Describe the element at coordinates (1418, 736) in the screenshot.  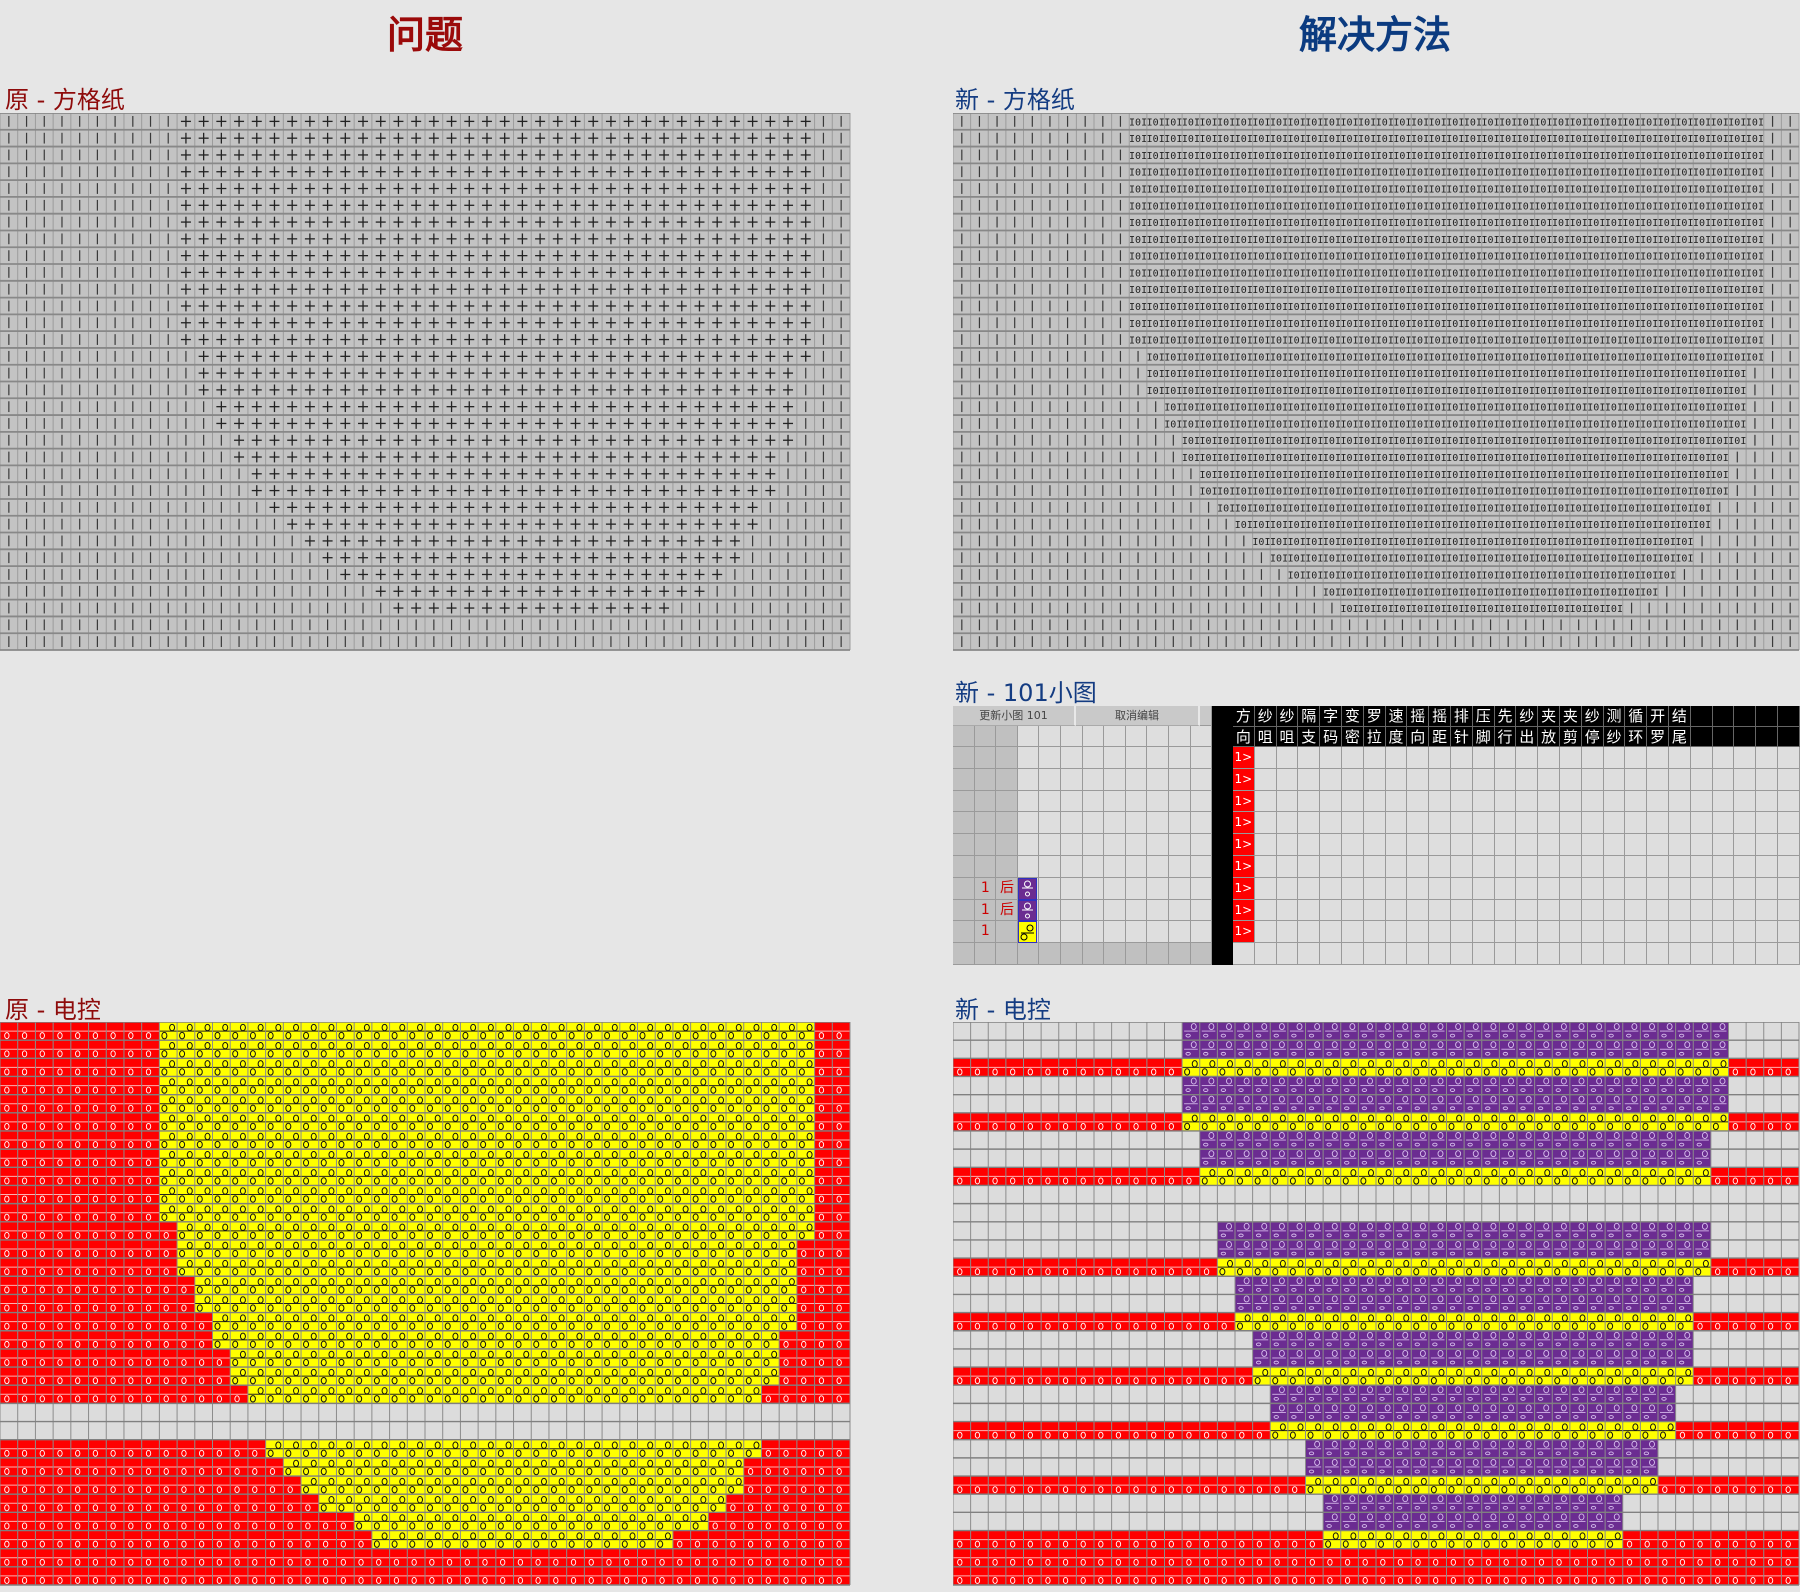
I see `function-column-header: 向` at that location.